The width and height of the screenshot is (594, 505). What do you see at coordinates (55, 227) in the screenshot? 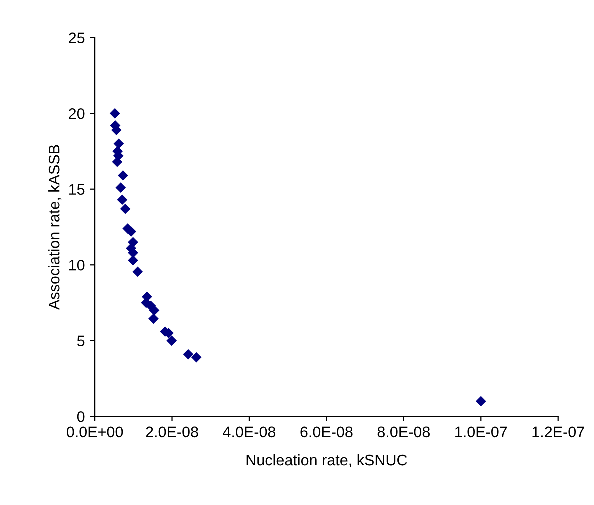
I see `y-axis-title: Association rate, kASSB` at bounding box center [55, 227].